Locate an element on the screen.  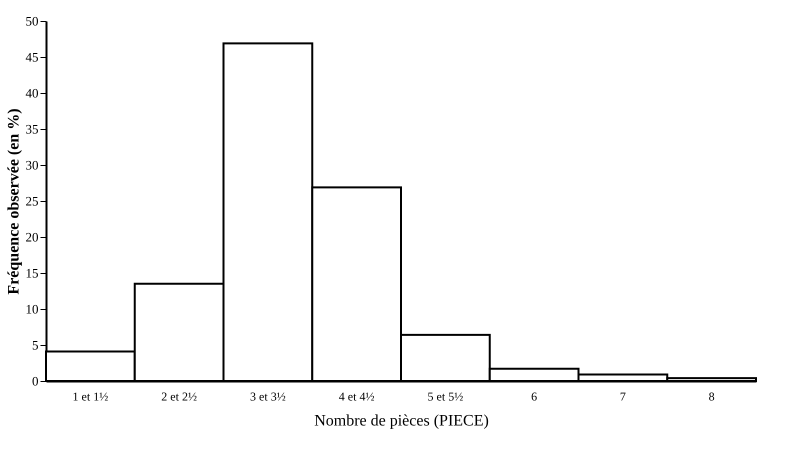
x-tick-label: 5 et 5½ is located at coordinates (446, 397).